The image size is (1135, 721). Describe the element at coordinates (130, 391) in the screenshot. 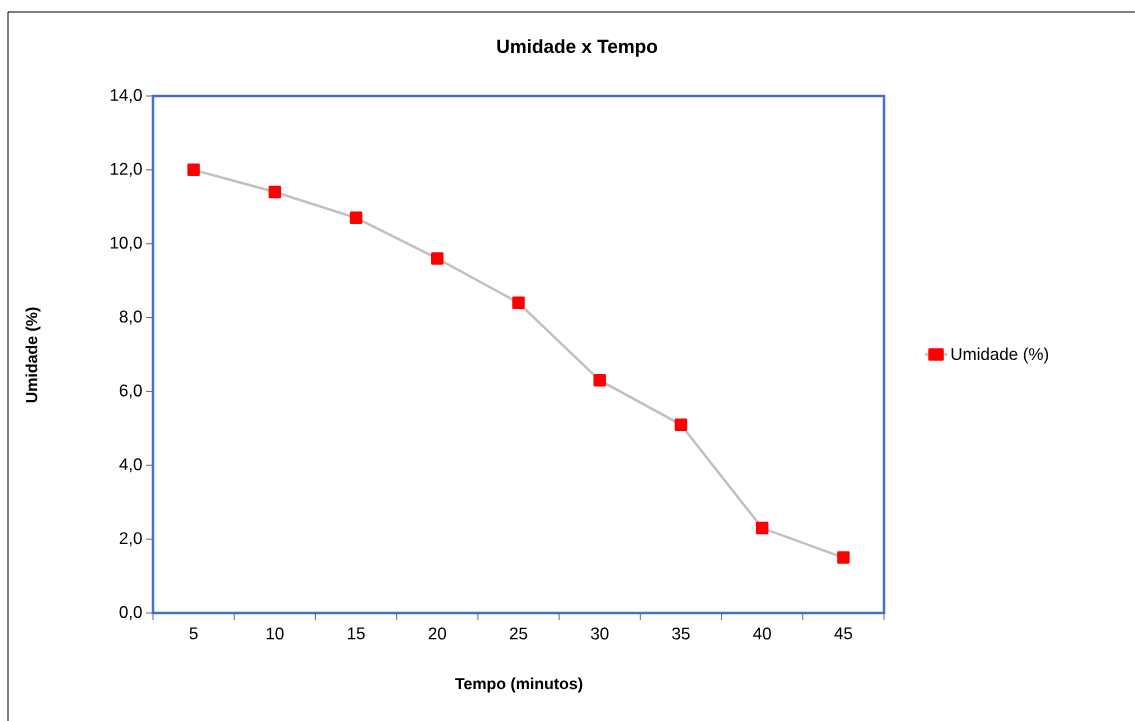

I see `y-tick-label: 6,0` at that location.